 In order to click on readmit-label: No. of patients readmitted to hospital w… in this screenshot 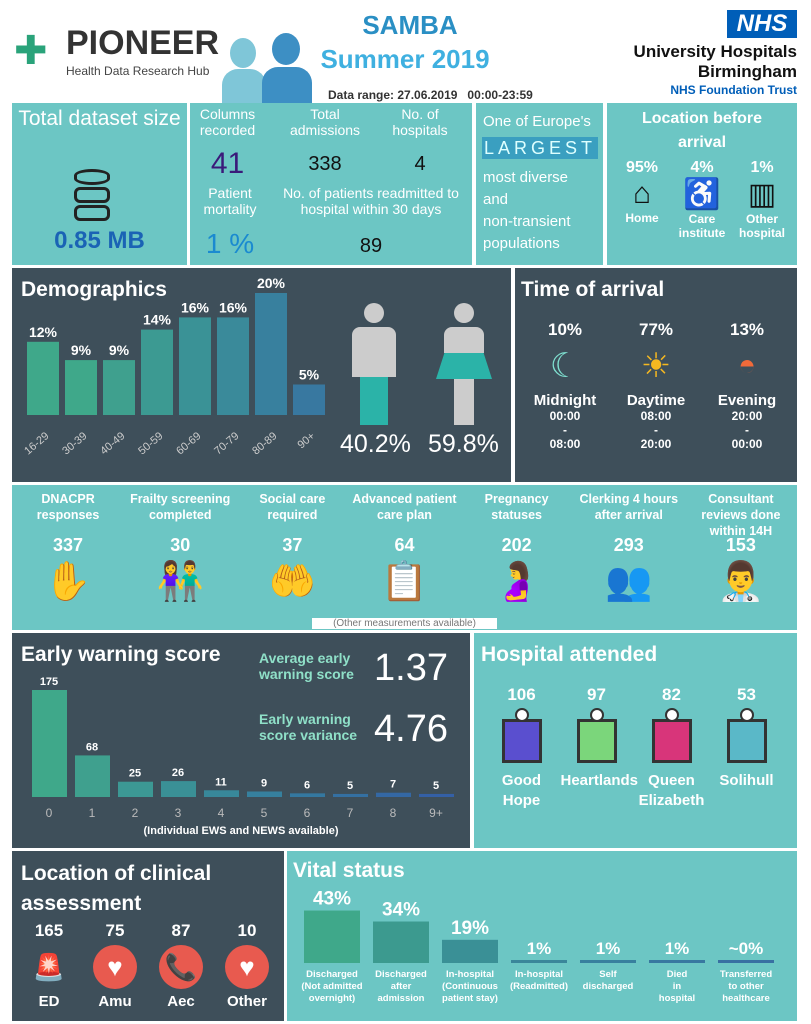, I will do `click(371, 201)`.